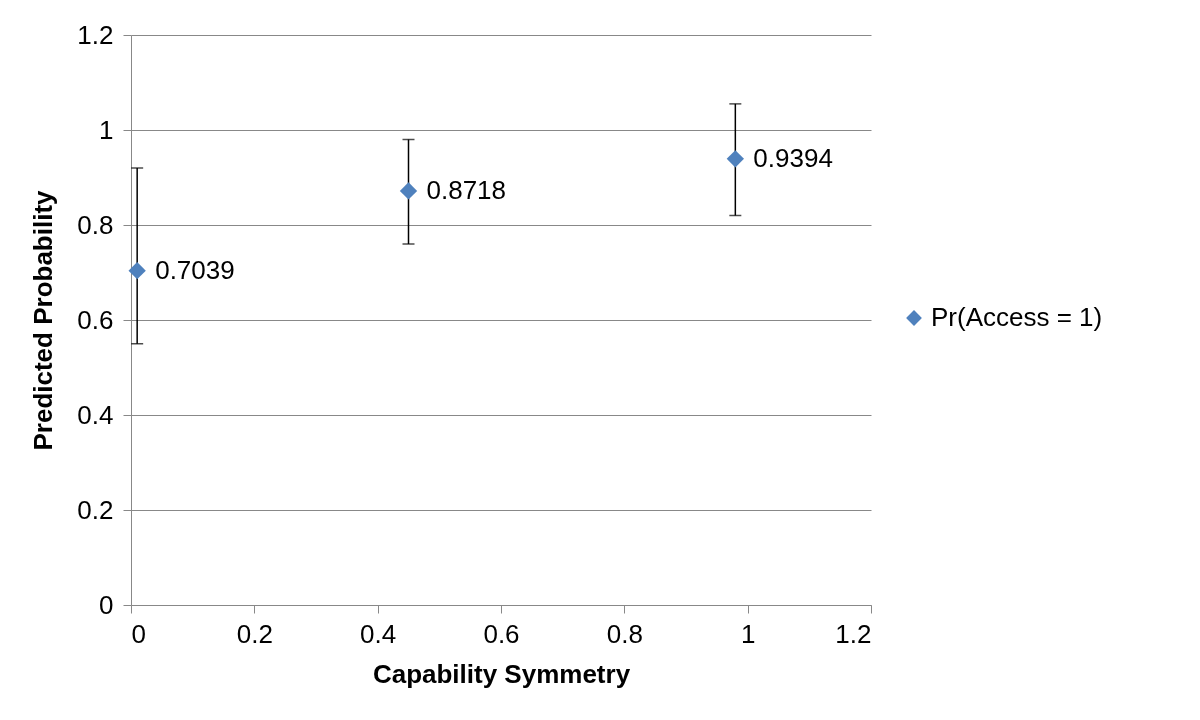  I want to click on data-label: 0.8718, so click(466, 189).